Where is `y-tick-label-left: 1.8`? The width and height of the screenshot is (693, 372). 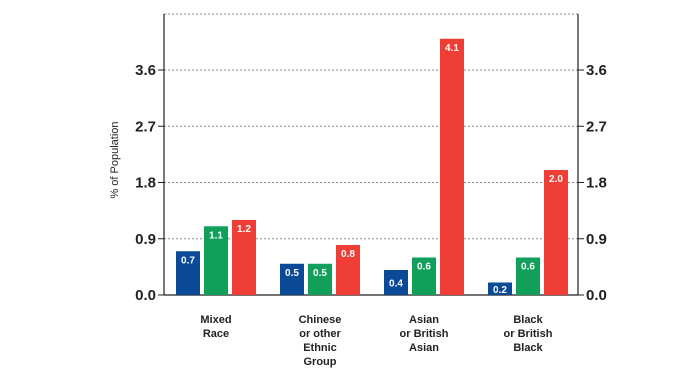 y-tick-label-left: 1.8 is located at coordinates (145, 183).